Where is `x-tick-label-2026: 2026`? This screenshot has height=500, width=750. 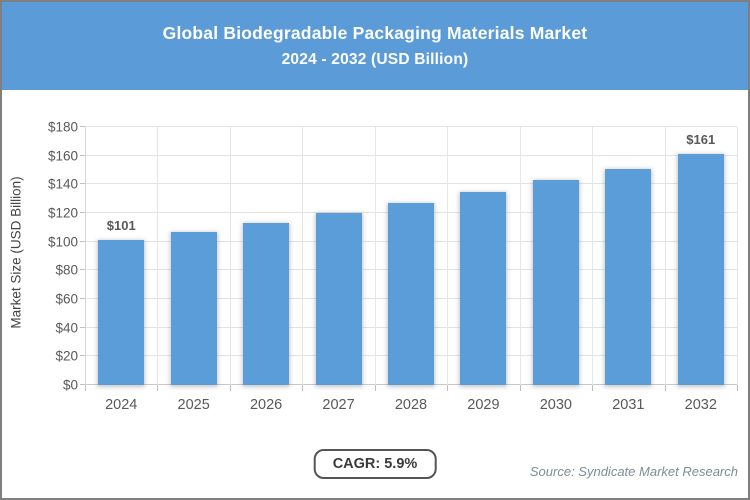 x-tick-label-2026: 2026 is located at coordinates (266, 405).